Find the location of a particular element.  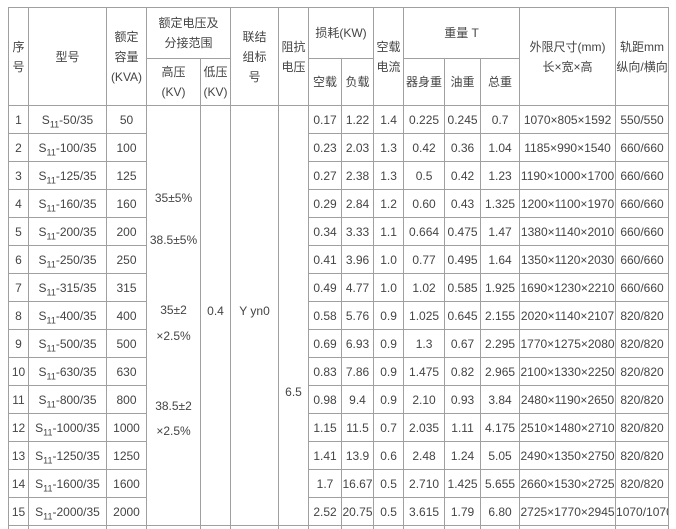

cell-gauge: 660/660 is located at coordinates (642, 287).